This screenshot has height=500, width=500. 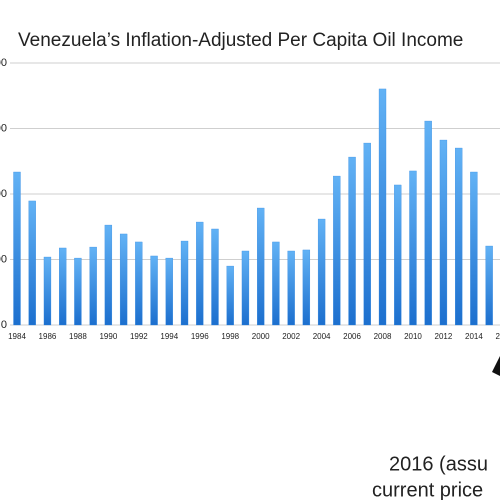 I want to click on y-tick-label: 1500, so click(x=3, y=128).